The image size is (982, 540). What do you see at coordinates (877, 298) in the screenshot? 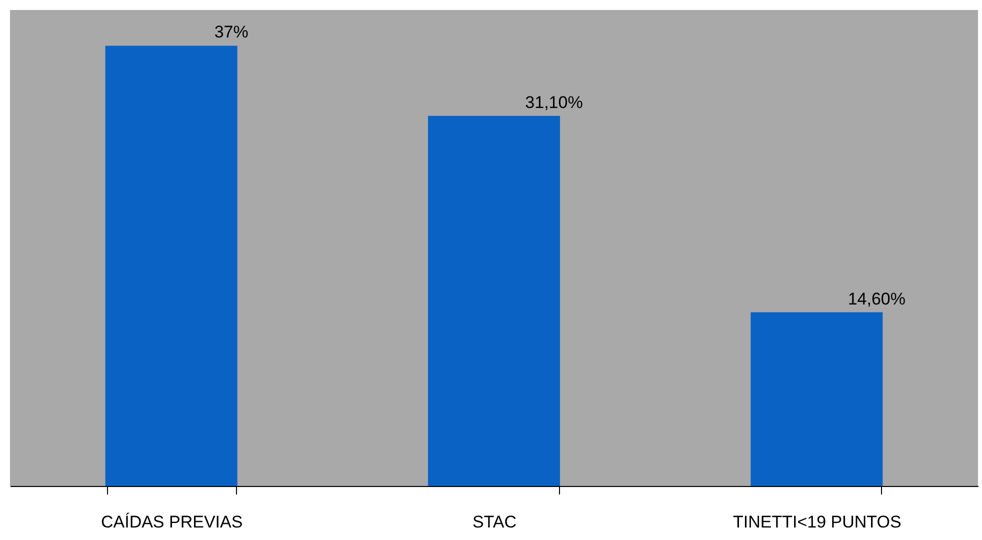
I see `data-label: 14,60%` at bounding box center [877, 298].